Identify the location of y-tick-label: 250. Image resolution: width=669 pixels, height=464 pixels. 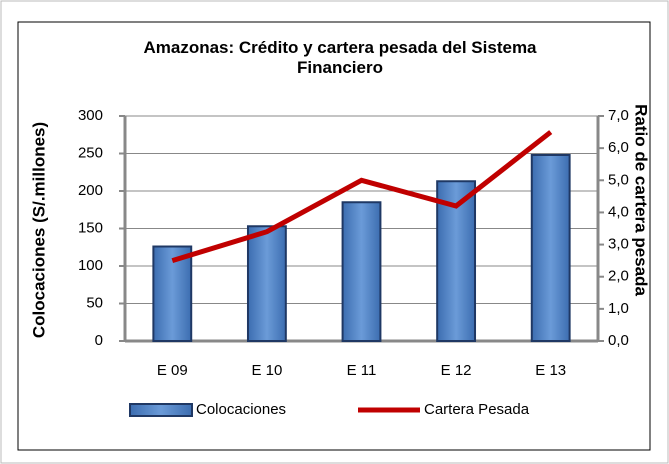
(90, 152).